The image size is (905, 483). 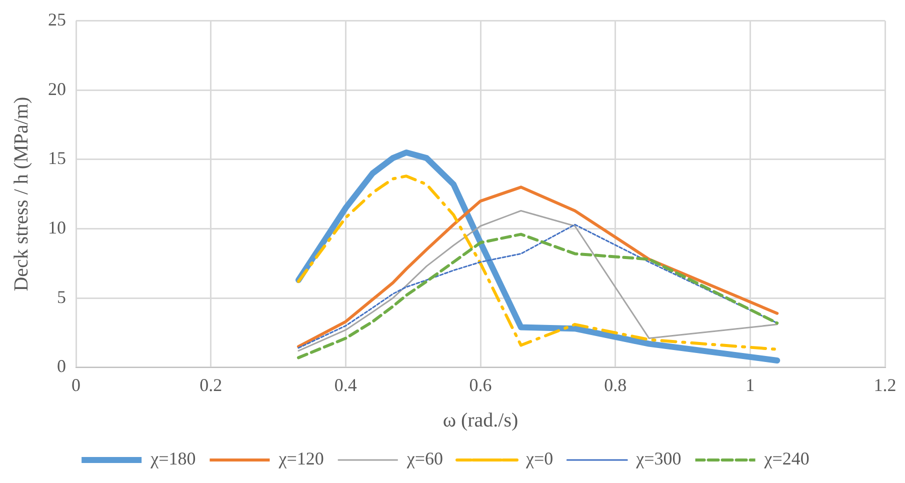 What do you see at coordinates (615, 384) in the screenshot?
I see `x-tick-label: 0.8` at bounding box center [615, 384].